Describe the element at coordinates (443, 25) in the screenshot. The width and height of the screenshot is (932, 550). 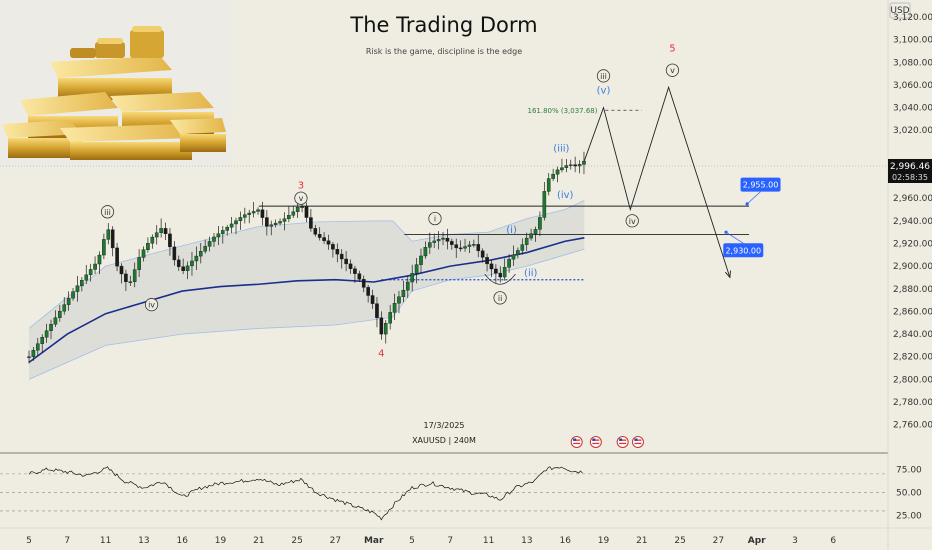
I see `chart-title: The Trading Dorm` at that location.